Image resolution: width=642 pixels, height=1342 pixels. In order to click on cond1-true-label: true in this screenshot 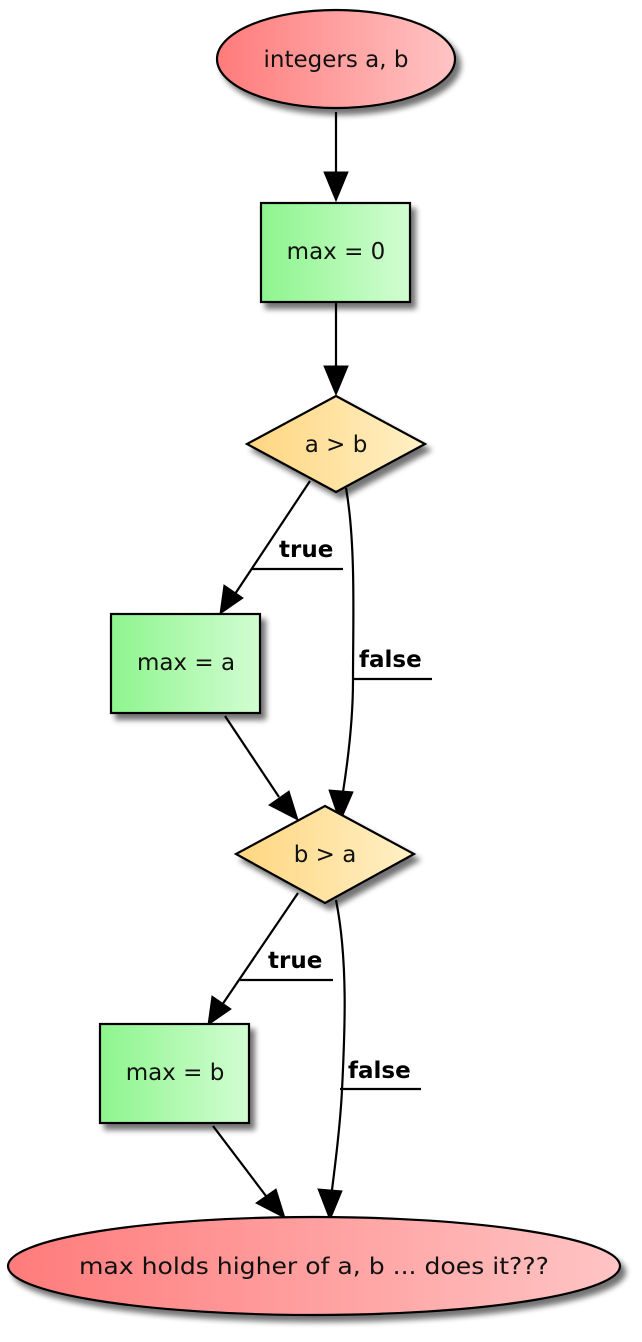, I will do `click(306, 550)`.